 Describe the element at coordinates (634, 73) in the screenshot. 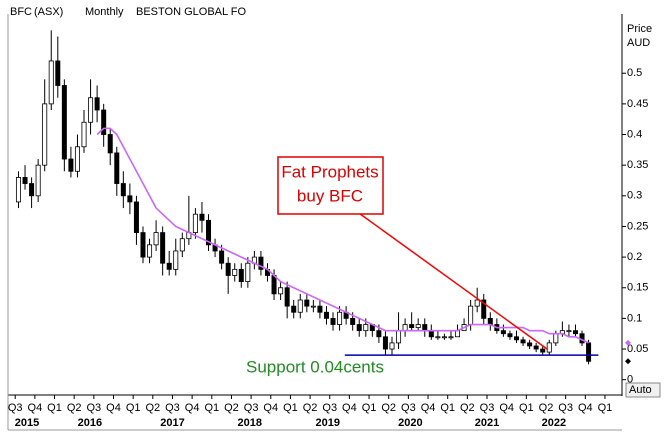

I see `y-tick-label: 0.5` at that location.